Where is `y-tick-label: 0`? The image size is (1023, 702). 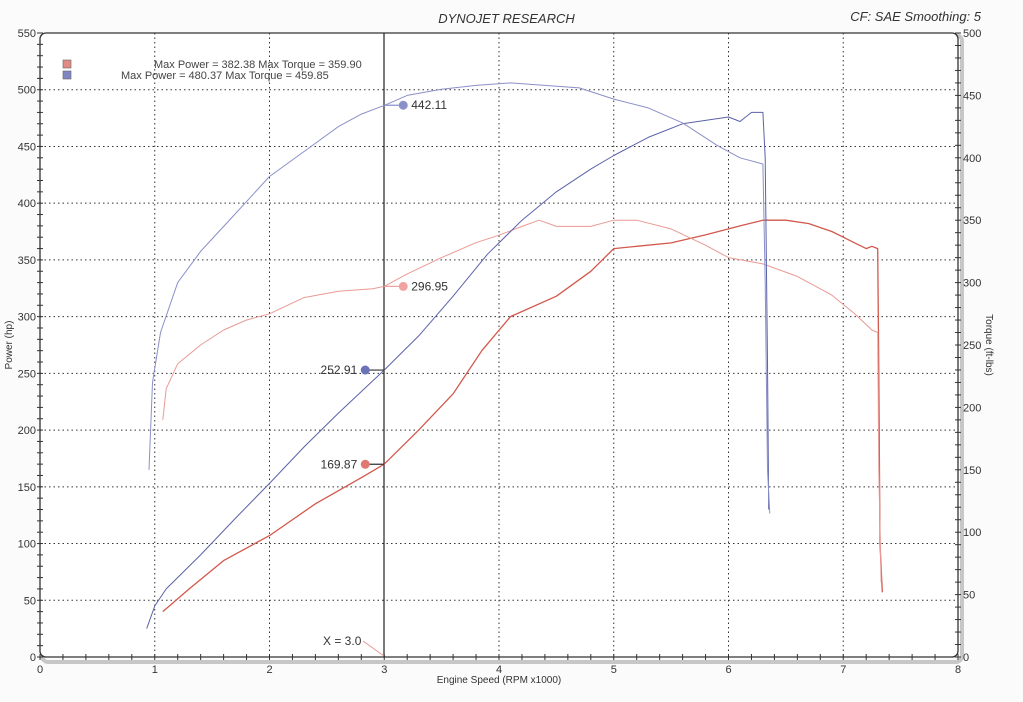 y-tick-label: 0 is located at coordinates (33, 658).